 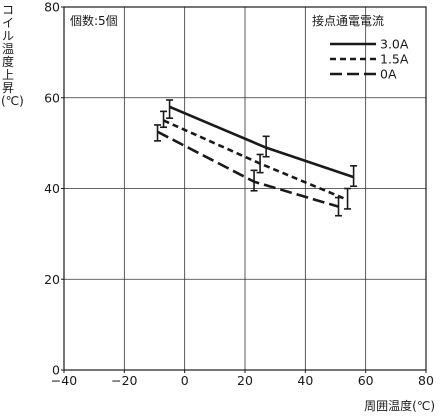 What do you see at coordinates (245, 380) in the screenshot?
I see `x-tick-label: 20` at bounding box center [245, 380].